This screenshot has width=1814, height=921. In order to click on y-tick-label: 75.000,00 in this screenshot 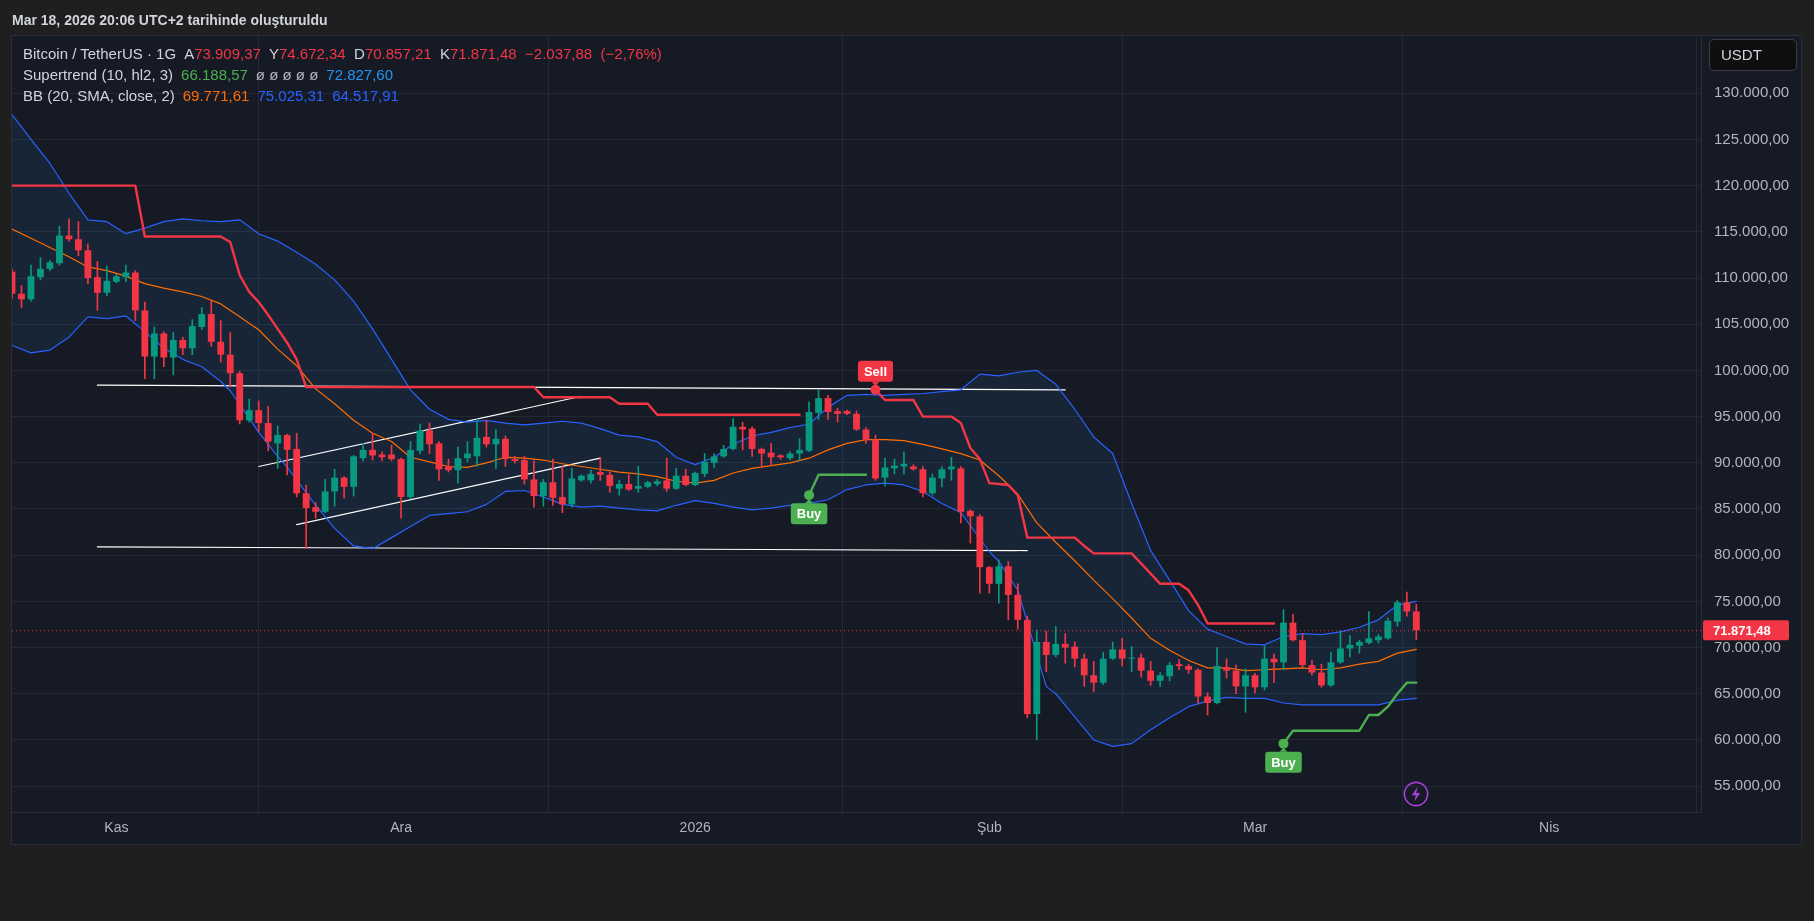, I will do `click(1747, 600)`.